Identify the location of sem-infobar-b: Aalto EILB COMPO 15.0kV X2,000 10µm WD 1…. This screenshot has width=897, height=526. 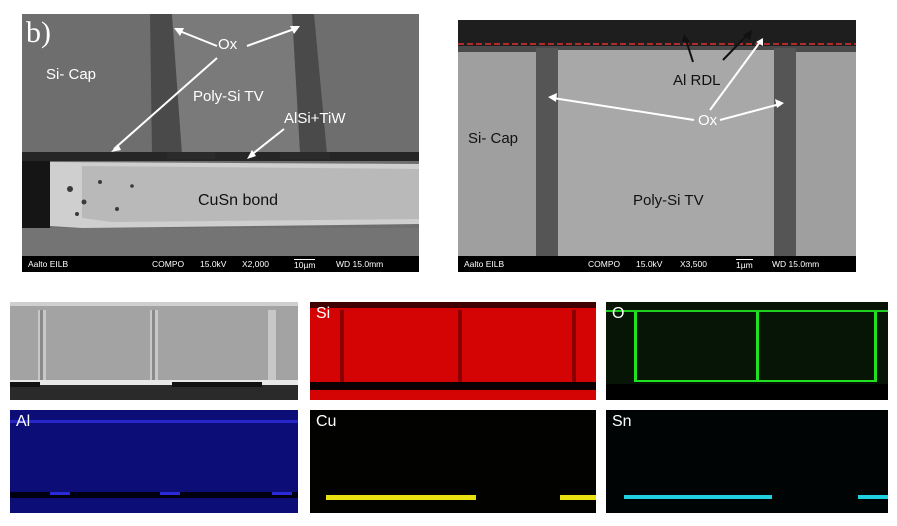
(220, 264).